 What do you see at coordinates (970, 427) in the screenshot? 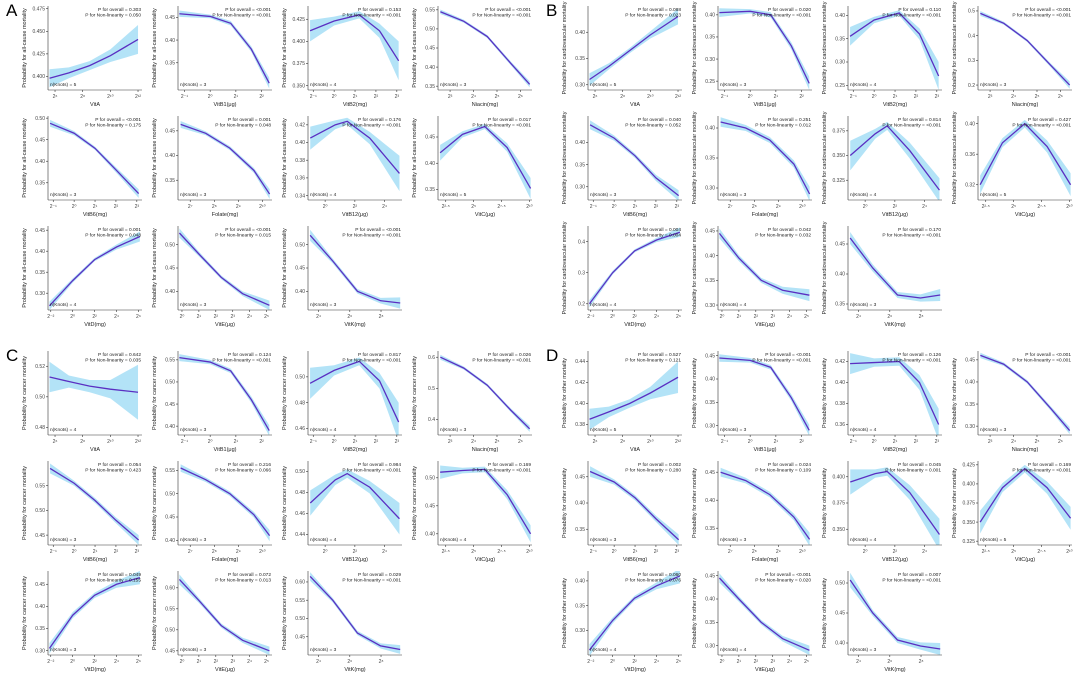
I see `y-tick-label: 0.30` at bounding box center [970, 427].